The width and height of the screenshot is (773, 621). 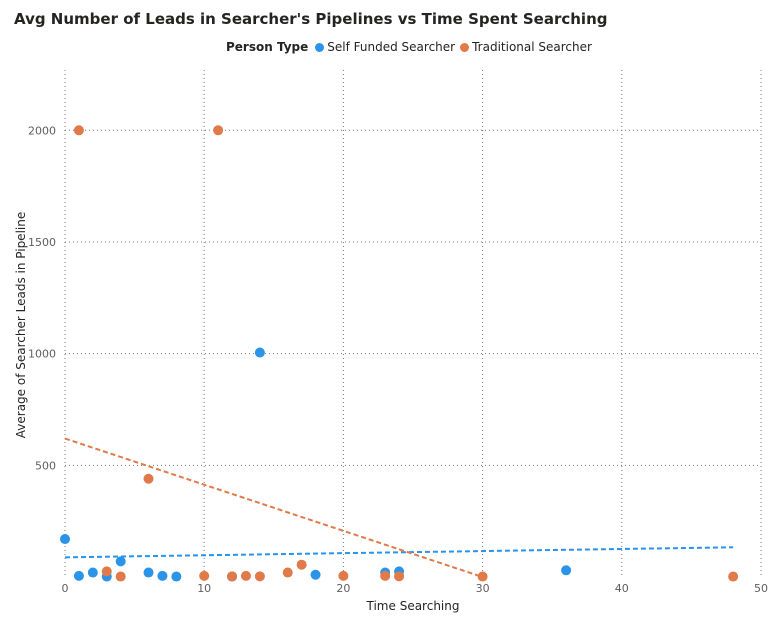 I want to click on trendline-traditional, so click(x=273, y=507).